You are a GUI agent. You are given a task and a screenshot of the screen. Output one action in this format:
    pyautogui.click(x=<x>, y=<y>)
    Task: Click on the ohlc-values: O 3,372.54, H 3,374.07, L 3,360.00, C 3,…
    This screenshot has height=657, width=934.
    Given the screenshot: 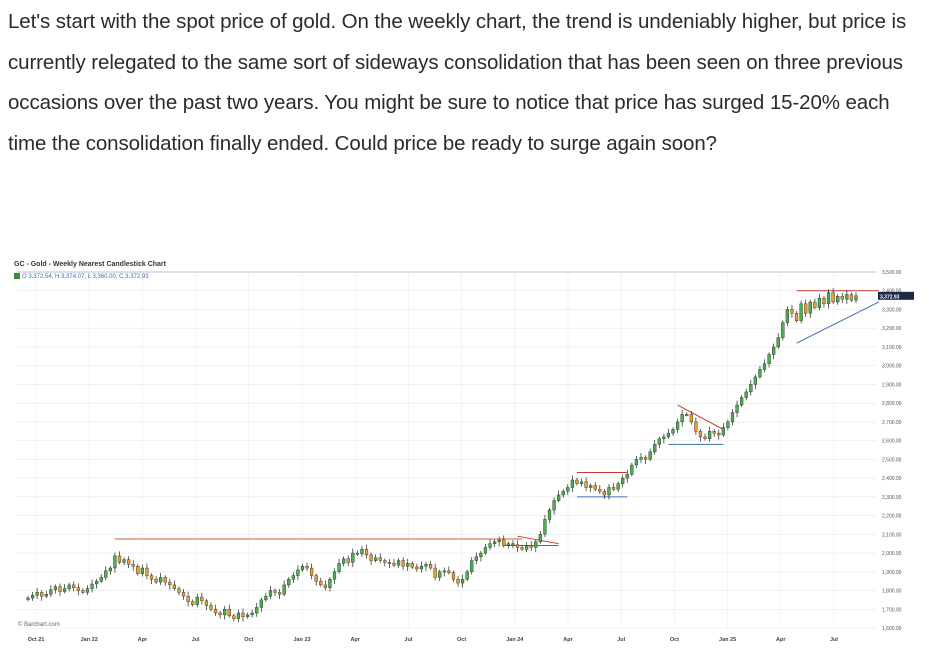 What is the action you would take?
    pyautogui.click(x=85, y=277)
    